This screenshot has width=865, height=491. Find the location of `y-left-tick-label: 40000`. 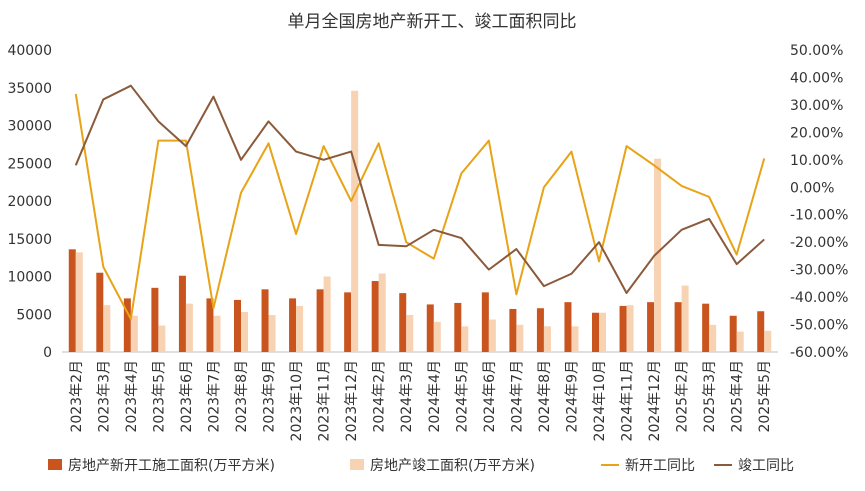

y-left-tick-label: 40000 is located at coordinates (29, 51).